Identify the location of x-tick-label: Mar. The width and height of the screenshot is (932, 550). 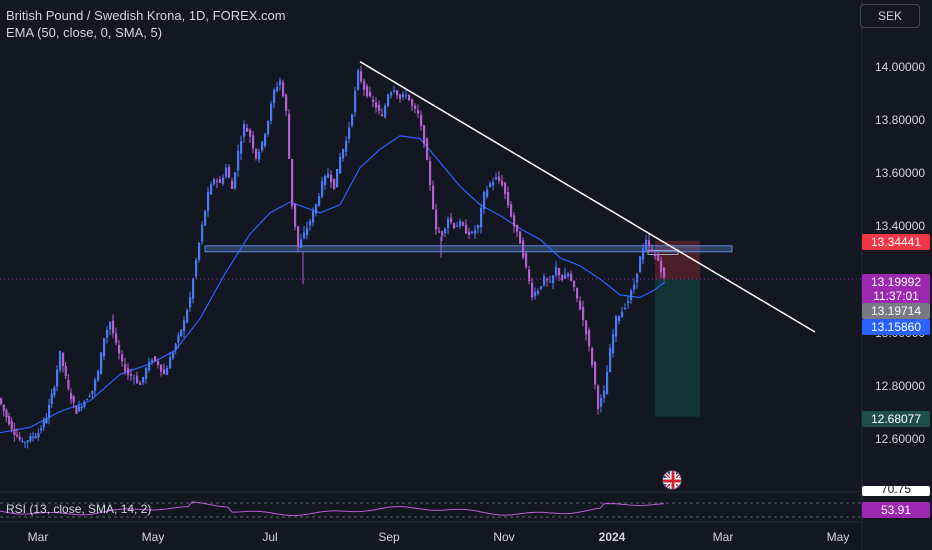
(723, 537).